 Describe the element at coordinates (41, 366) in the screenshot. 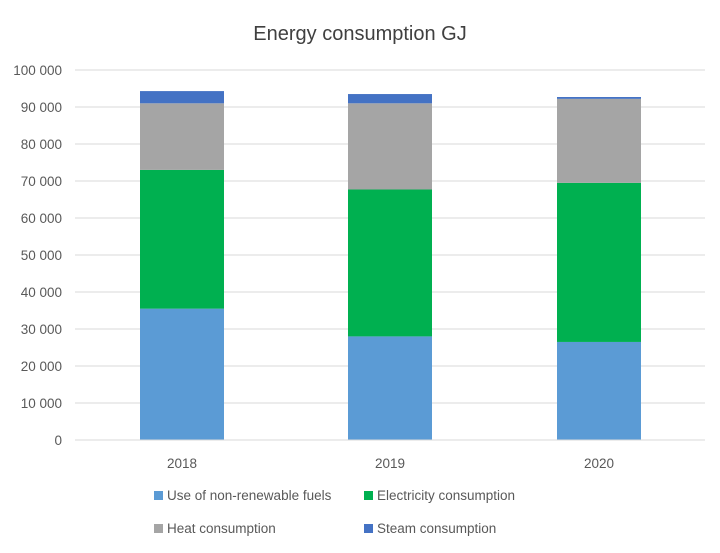

I see `y-tick-label: 20 000` at that location.